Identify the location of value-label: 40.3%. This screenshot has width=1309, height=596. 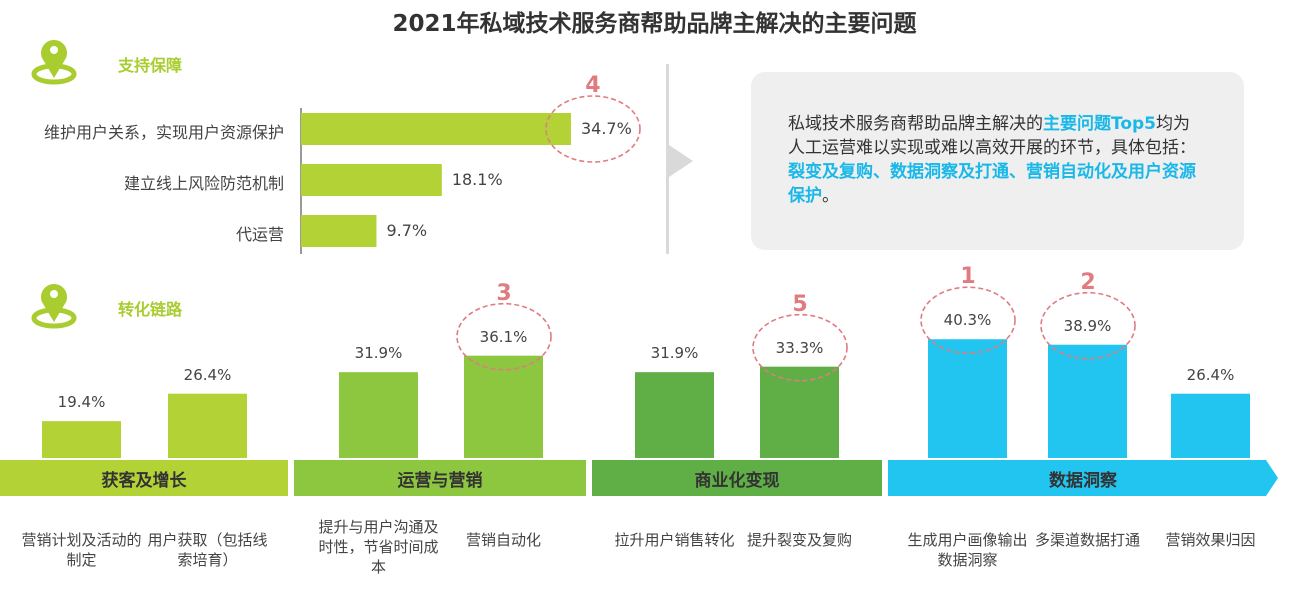
(967, 320).